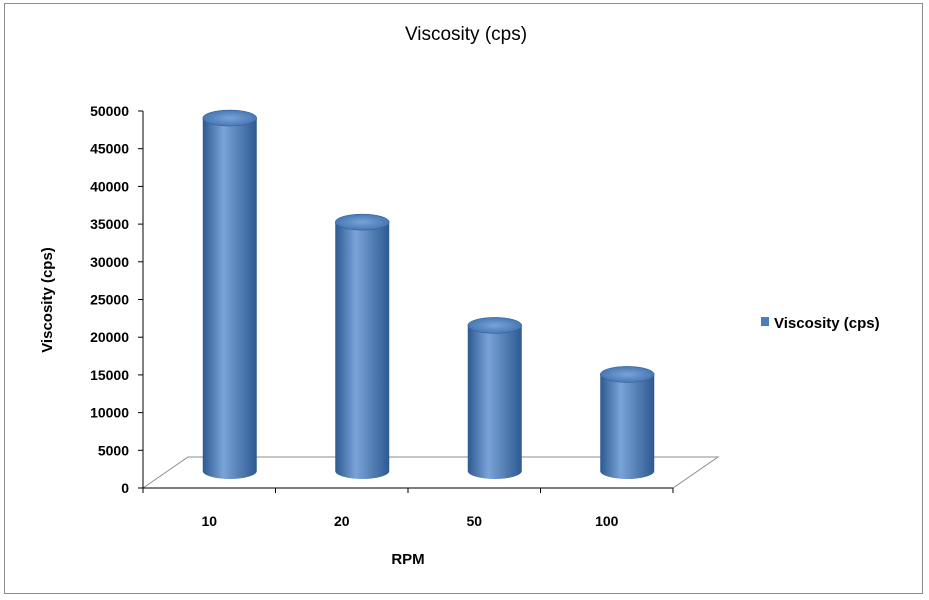  I want to click on legend: Viscosity (cps), so click(820, 323).